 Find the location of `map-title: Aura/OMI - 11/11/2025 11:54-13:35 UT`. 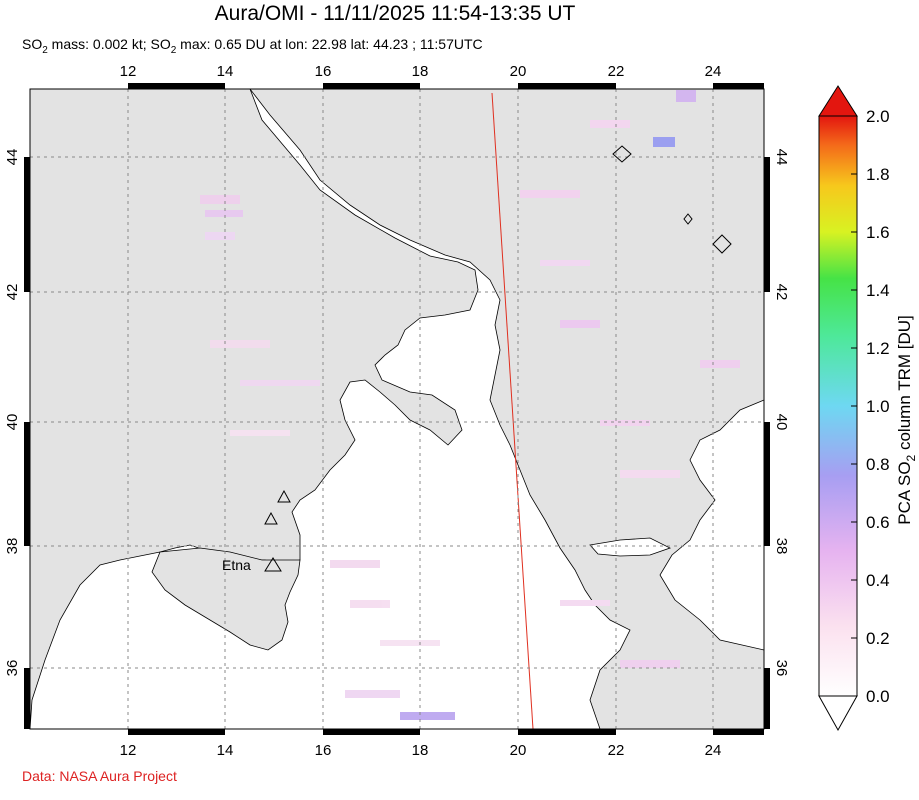

map-title: Aura/OMI - 11/11/2025 11:54-13:35 UT is located at coordinates (395, 13).